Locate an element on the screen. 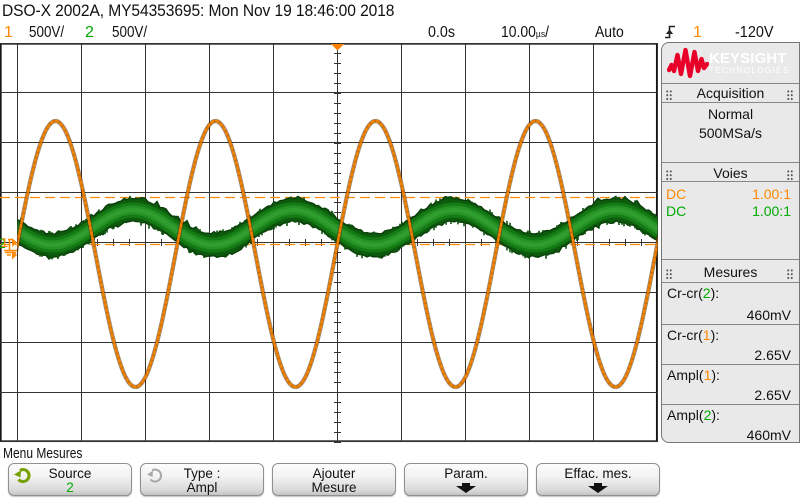 Image resolution: width=800 pixels, height=503 pixels. svg-text: 2 is located at coordinates (3, 243).